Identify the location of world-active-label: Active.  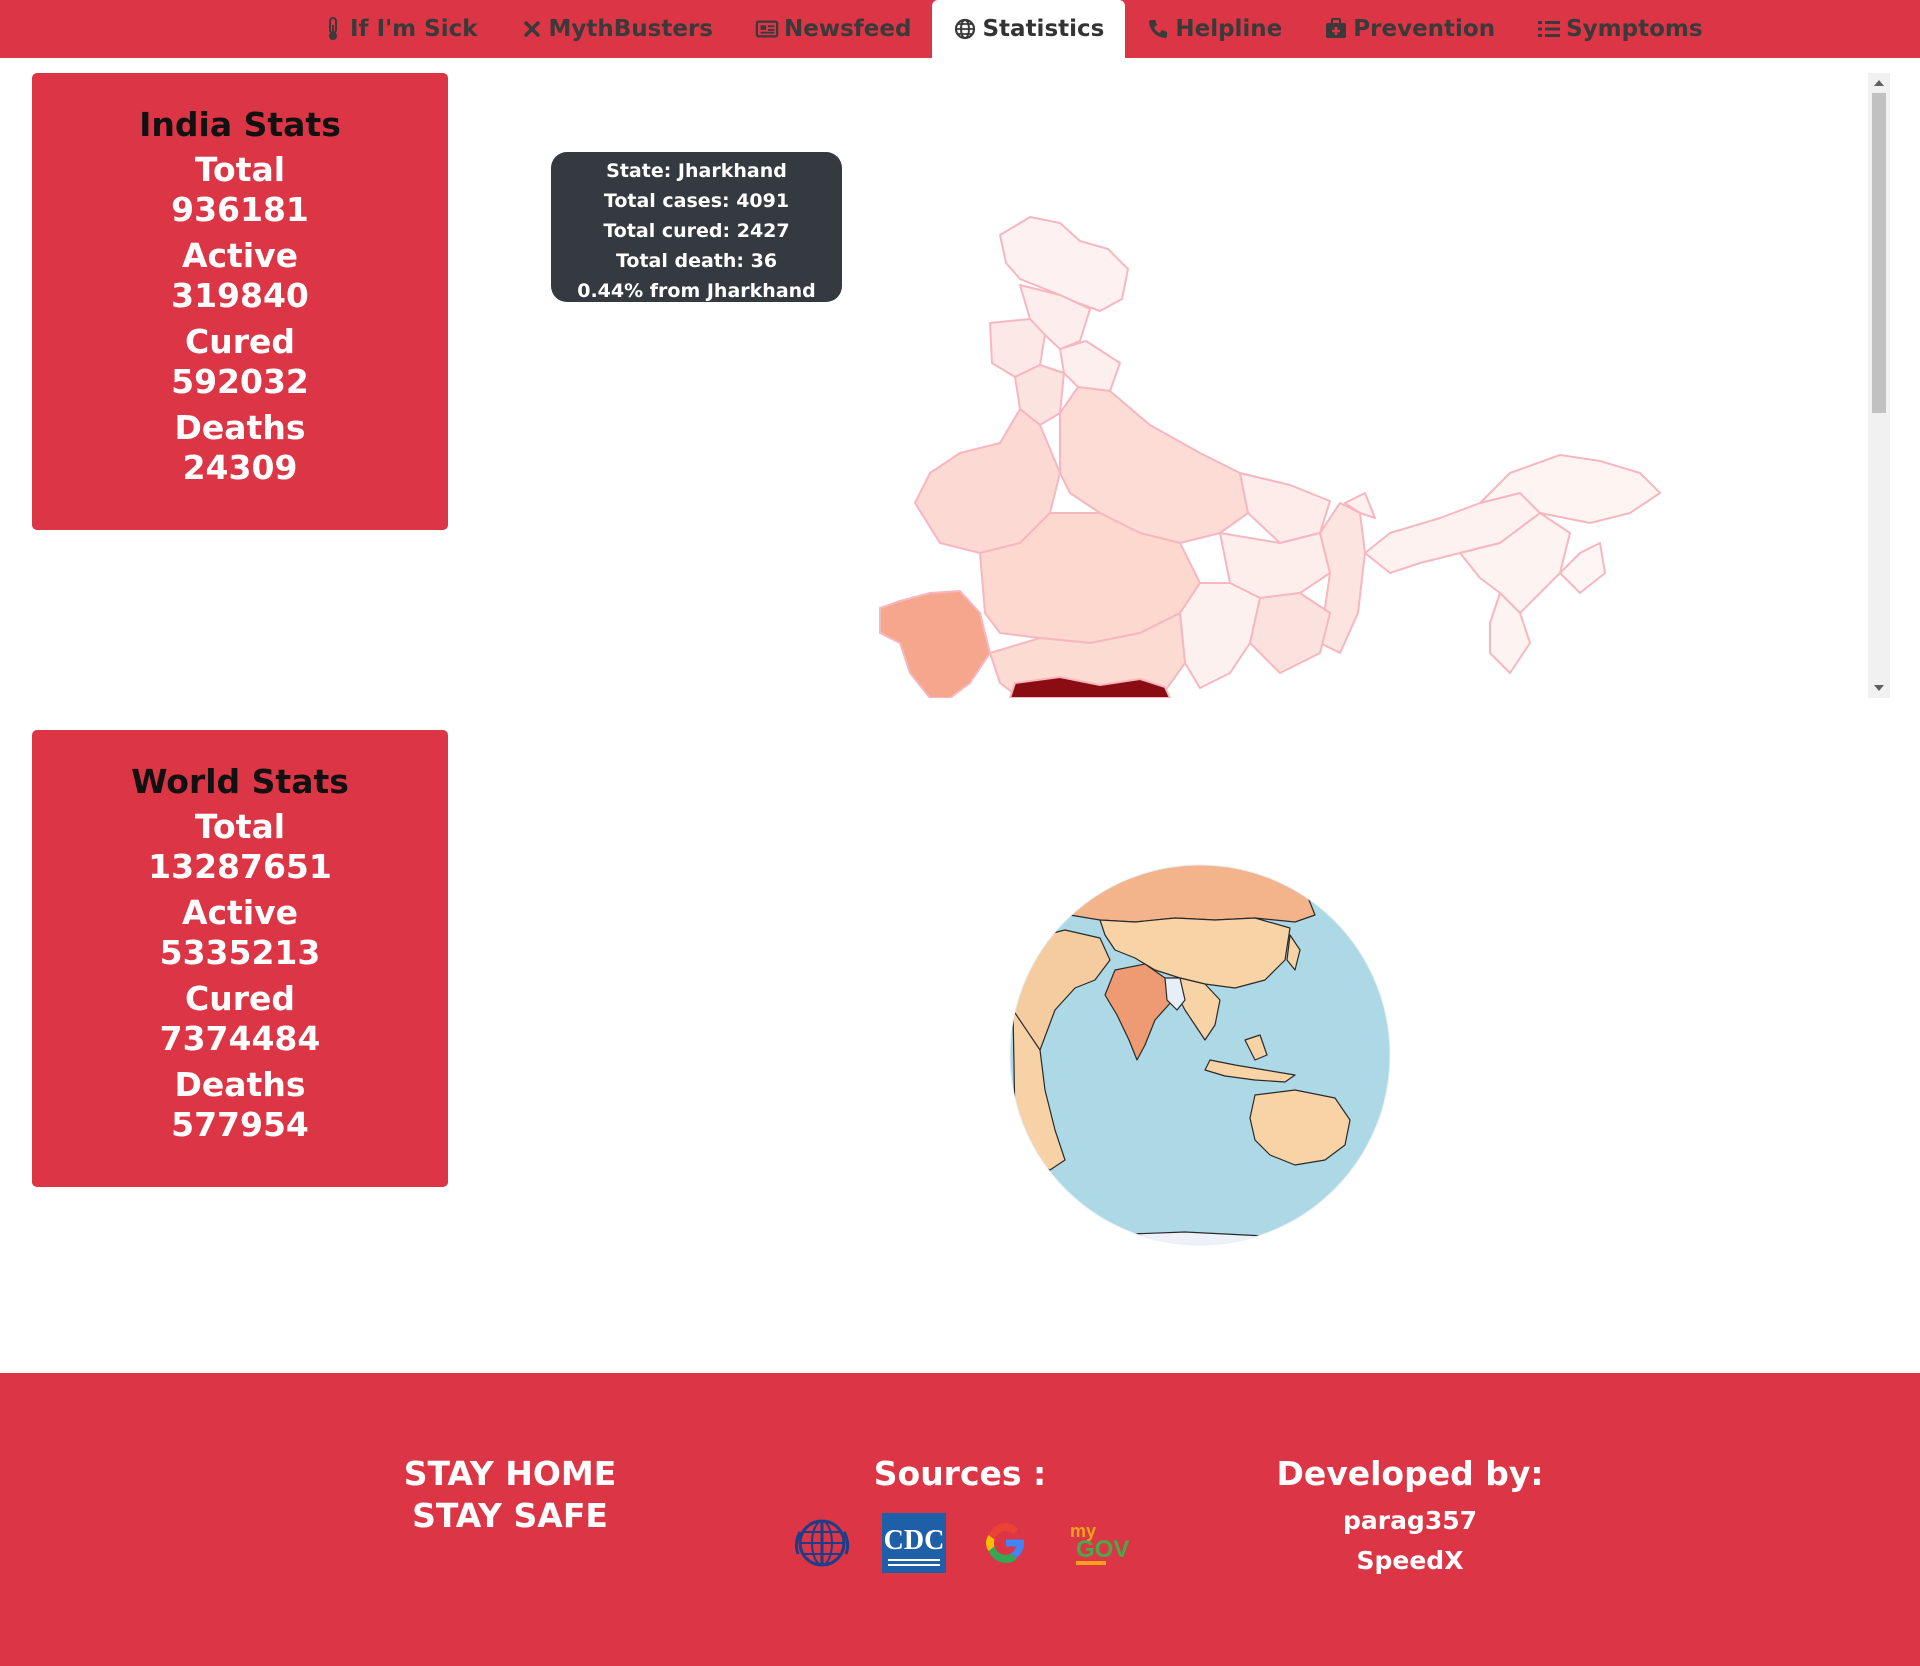
(240, 912).